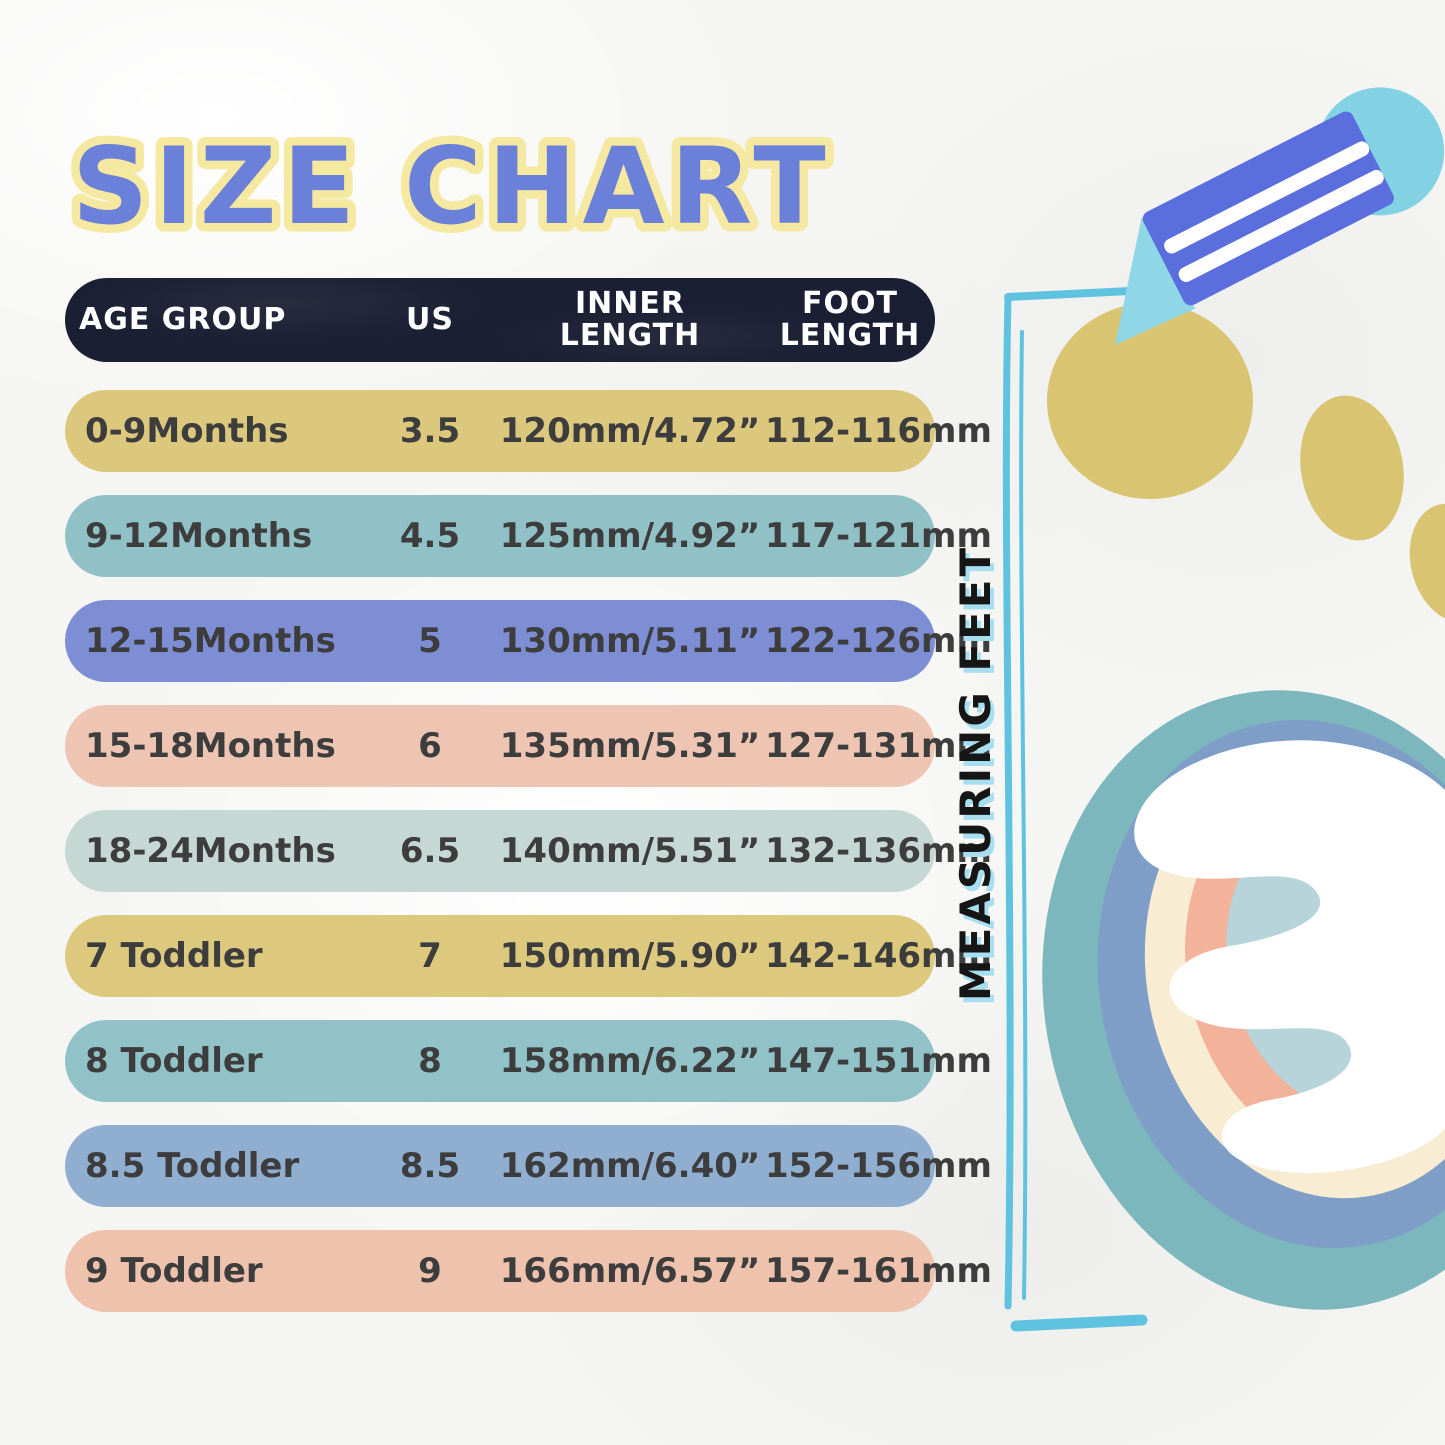  What do you see at coordinates (430, 1166) in the screenshot?
I see `us-size-cell: 8.5` at bounding box center [430, 1166].